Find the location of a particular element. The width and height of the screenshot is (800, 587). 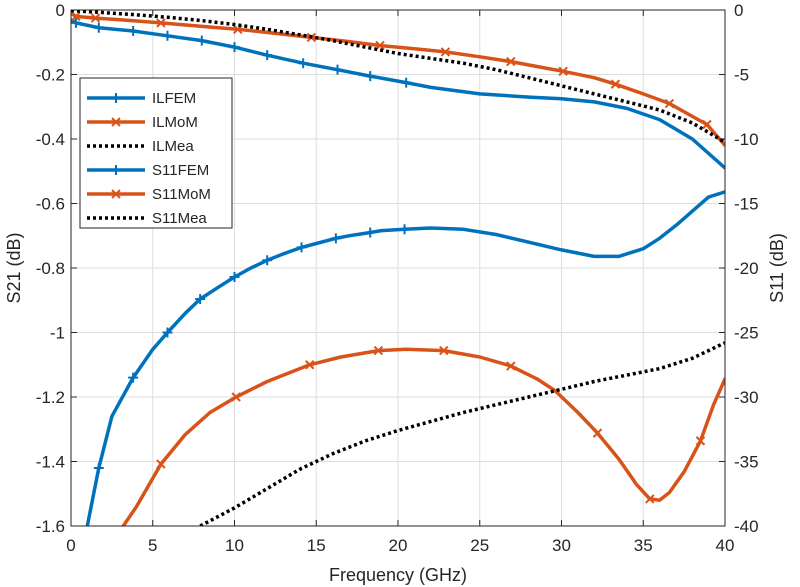

x-tick-labels: 0 5 10 15 20 25 30 35 40 is located at coordinates (400, 545).